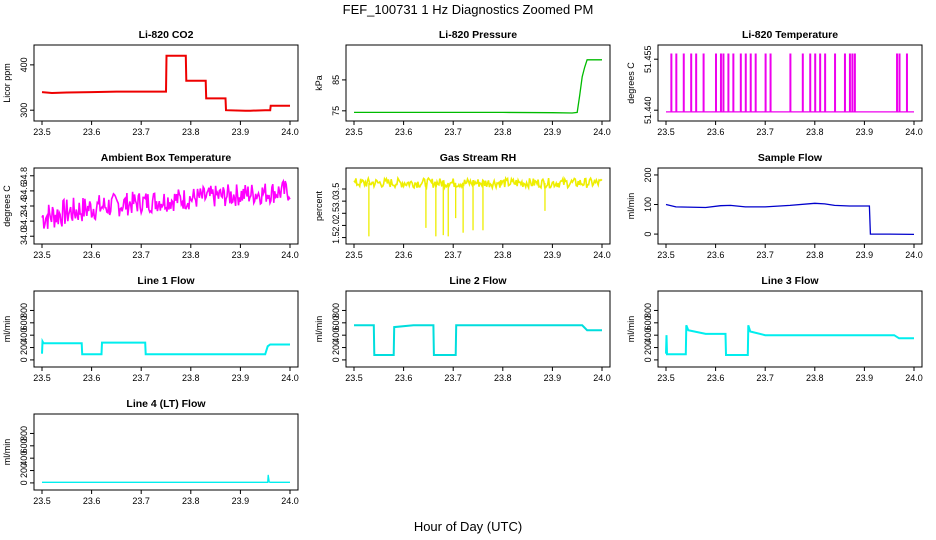  What do you see at coordinates (319, 205) in the screenshot?
I see `y-axis-label: percent` at bounding box center [319, 205].